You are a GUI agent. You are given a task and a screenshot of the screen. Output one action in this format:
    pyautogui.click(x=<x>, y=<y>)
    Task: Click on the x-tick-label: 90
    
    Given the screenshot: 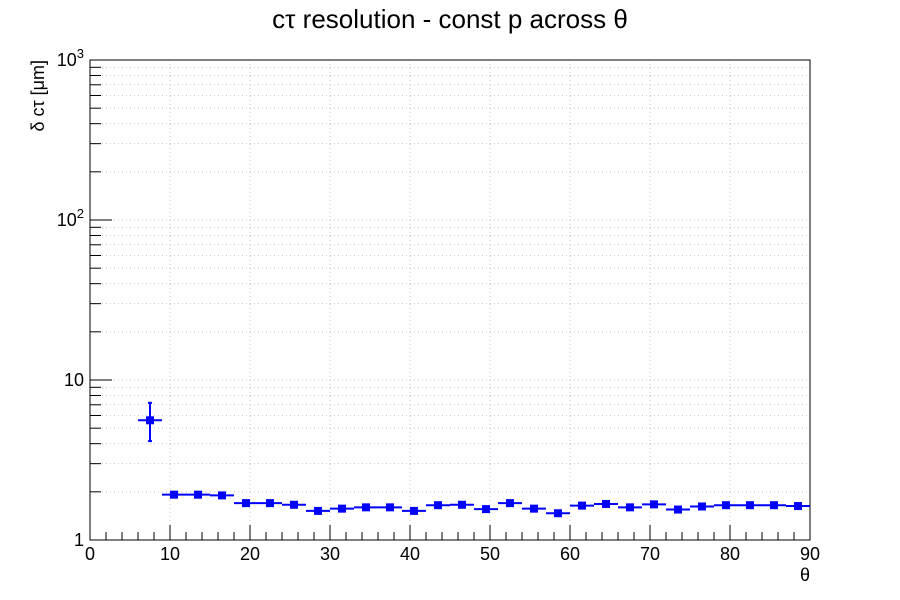 What is the action you would take?
    pyautogui.click(x=810, y=554)
    